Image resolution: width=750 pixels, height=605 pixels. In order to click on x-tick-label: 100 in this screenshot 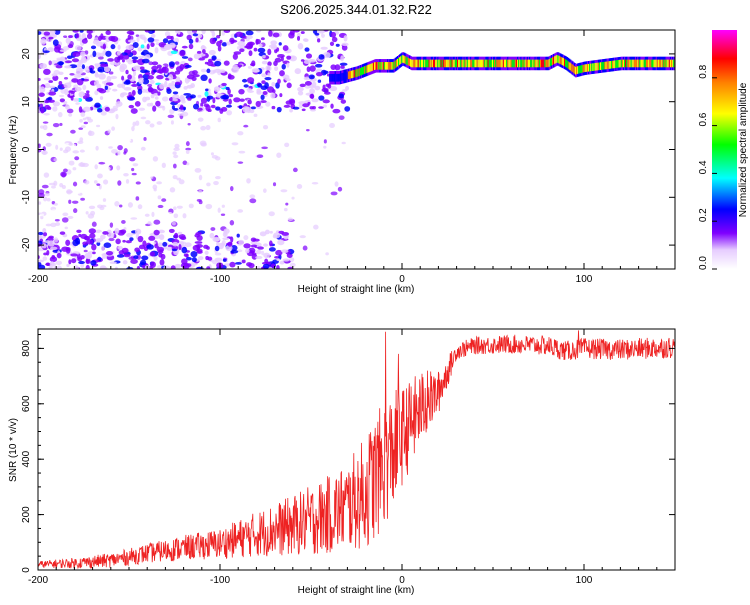, I will do `click(584, 580)`.